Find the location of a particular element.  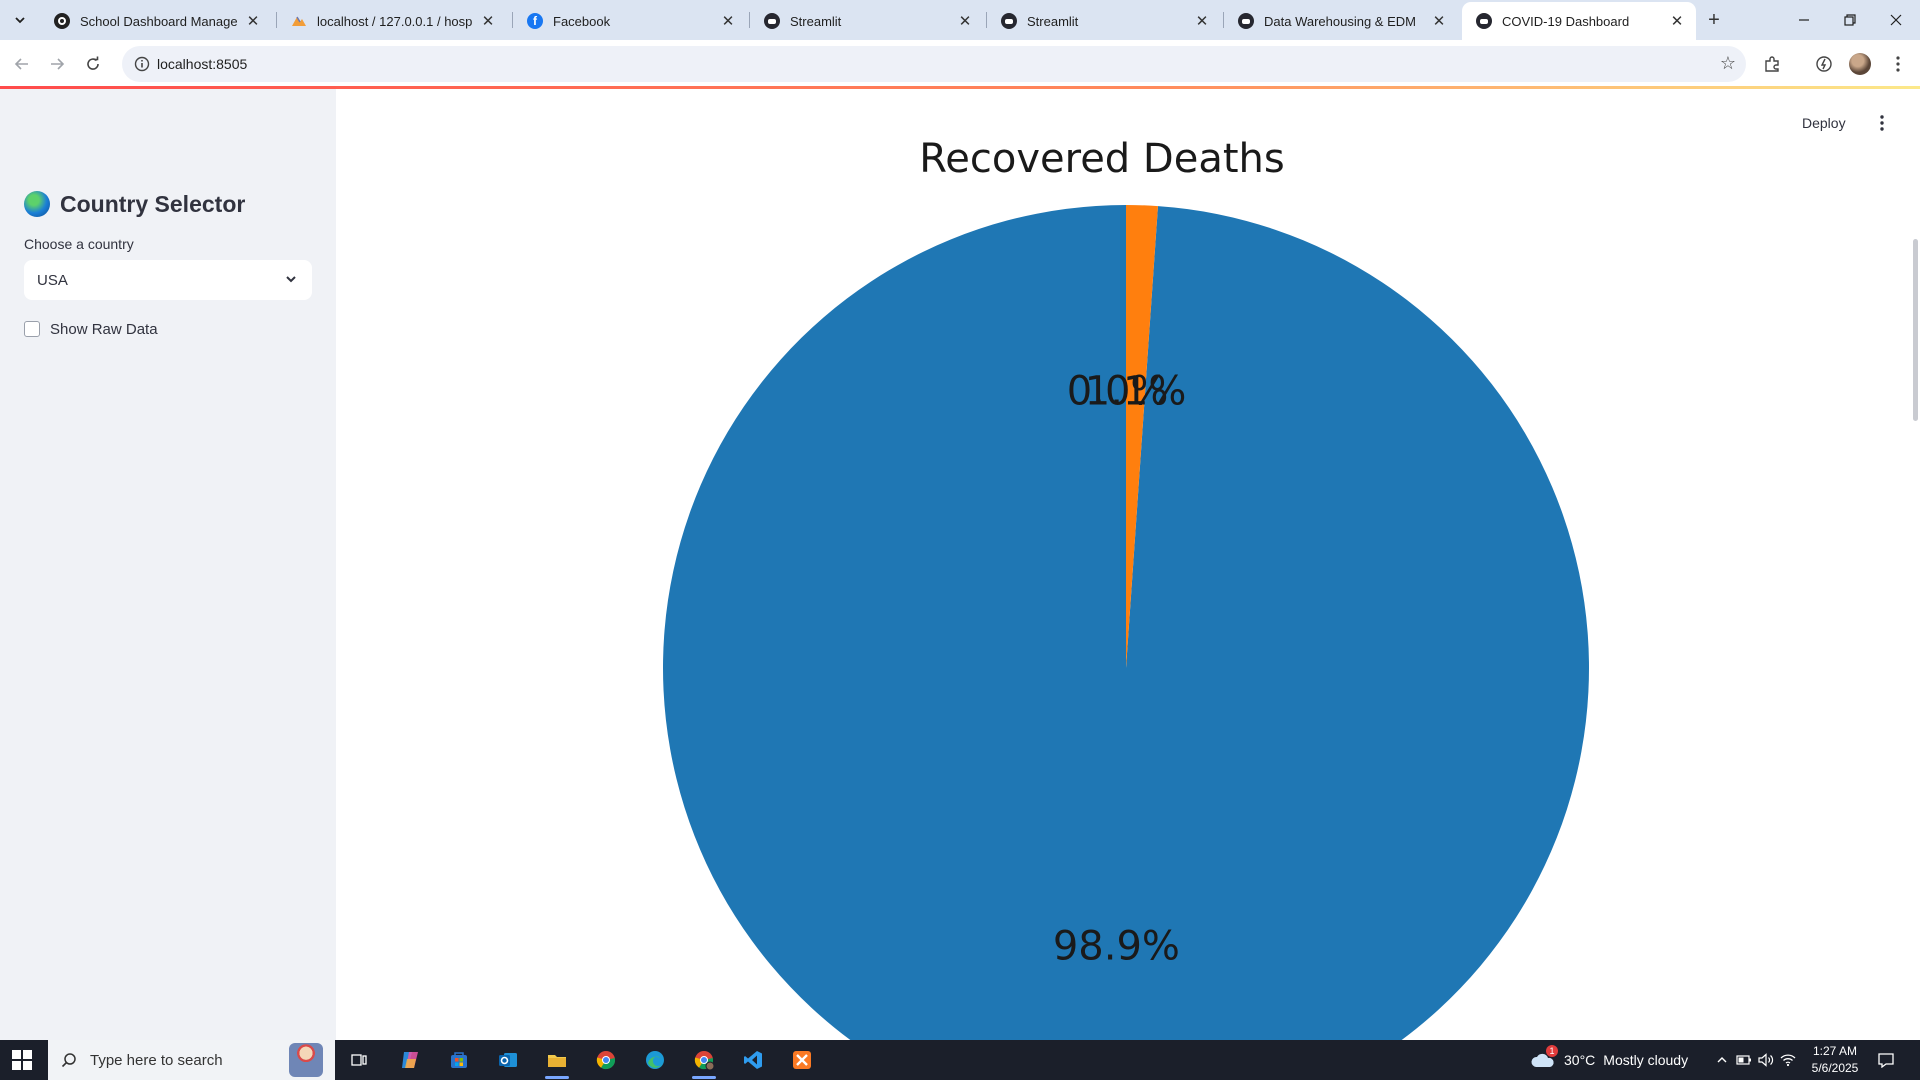

phpmyadmin-icon is located at coordinates (299, 21).